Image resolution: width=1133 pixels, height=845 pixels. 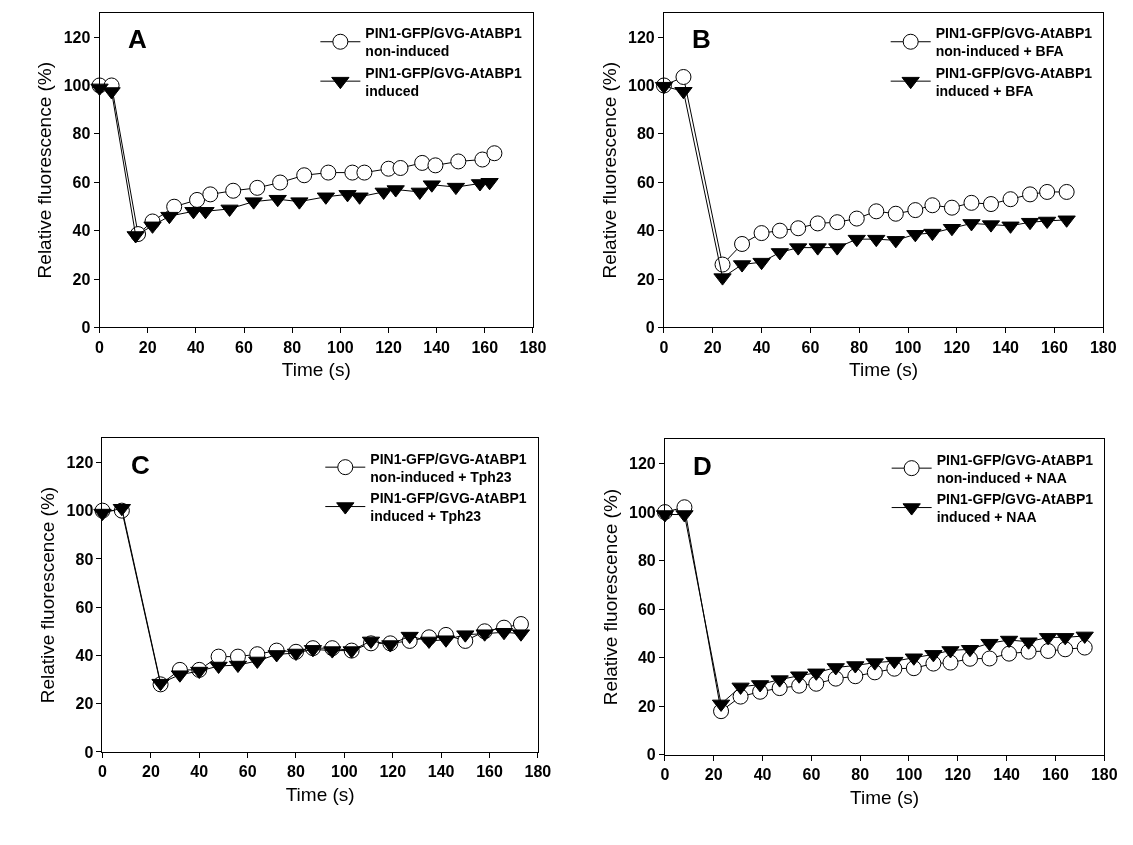 What do you see at coordinates (1015, 468) in the screenshot?
I see `legend-label: PIN1-GFP/GVG-AtABP1 non-induced + NAA` at bounding box center [1015, 468].